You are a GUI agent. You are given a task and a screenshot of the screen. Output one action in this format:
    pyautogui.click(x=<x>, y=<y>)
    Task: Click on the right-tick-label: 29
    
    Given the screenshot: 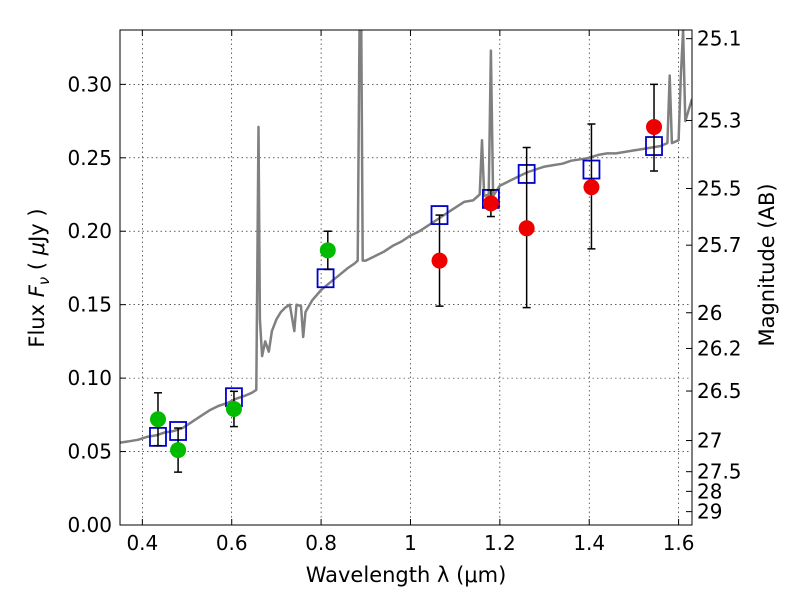 What is the action you would take?
    pyautogui.click(x=709, y=512)
    